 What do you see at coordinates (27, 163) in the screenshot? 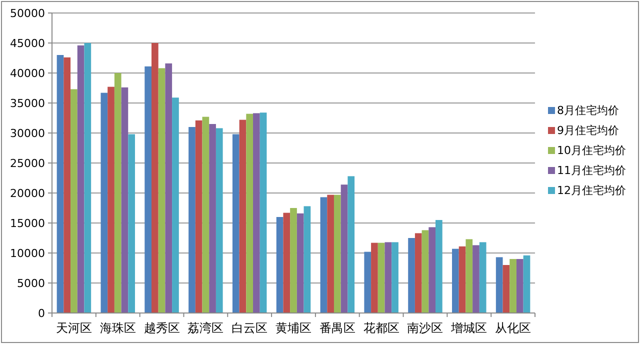
I see `y-tick-label: 25000` at bounding box center [27, 163].